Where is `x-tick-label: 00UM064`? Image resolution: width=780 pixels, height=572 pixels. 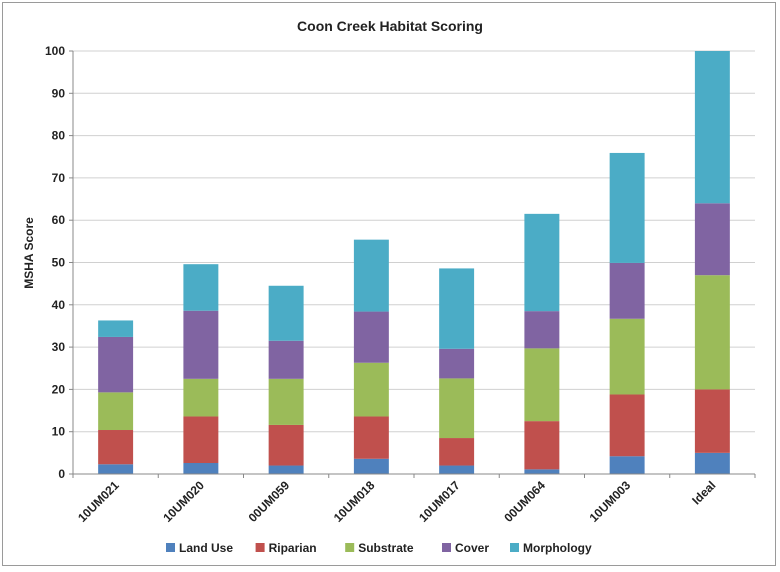
x-tick-label: 00UM064 is located at coordinates (524, 501).